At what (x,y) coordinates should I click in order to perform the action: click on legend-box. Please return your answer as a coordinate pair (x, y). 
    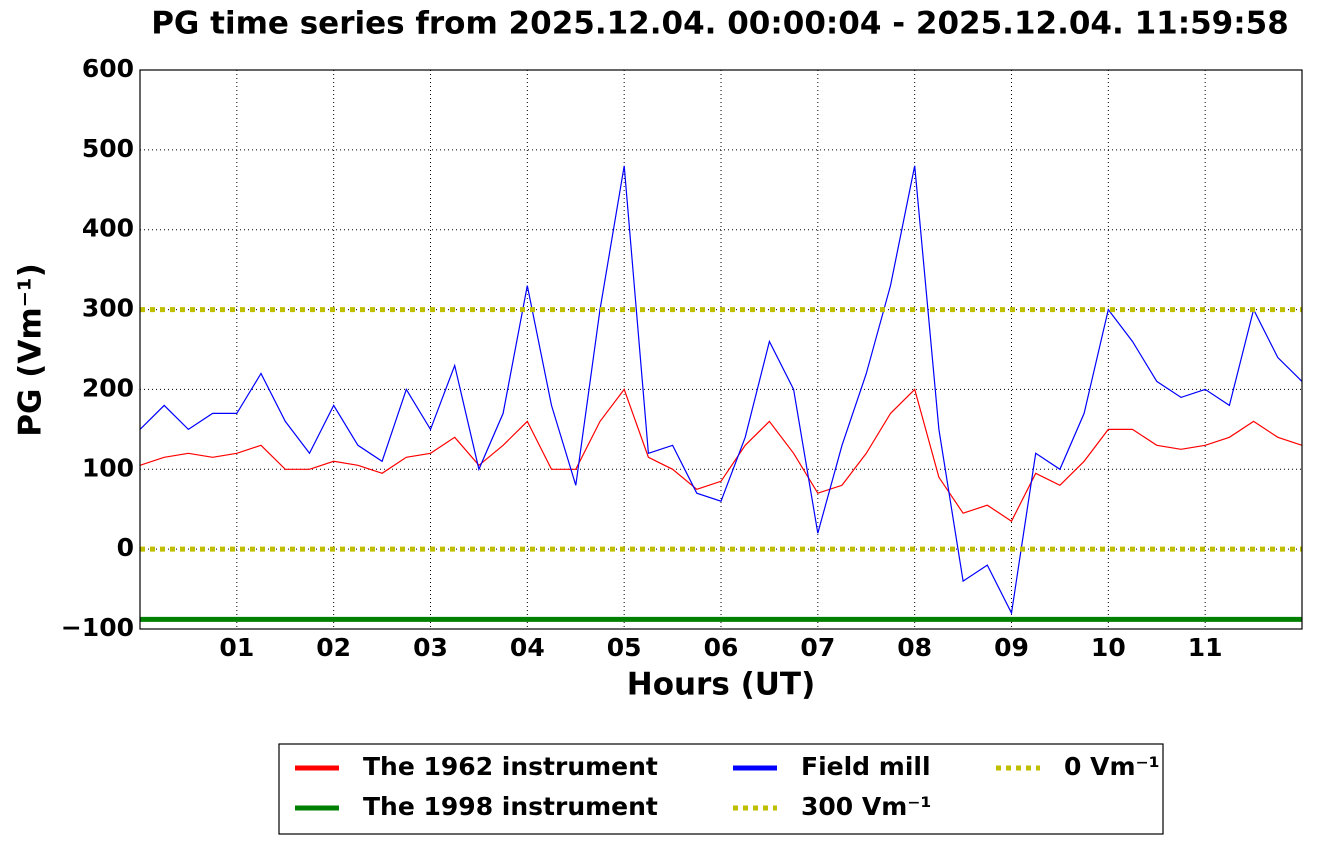
    Looking at the image, I should click on (721, 789).